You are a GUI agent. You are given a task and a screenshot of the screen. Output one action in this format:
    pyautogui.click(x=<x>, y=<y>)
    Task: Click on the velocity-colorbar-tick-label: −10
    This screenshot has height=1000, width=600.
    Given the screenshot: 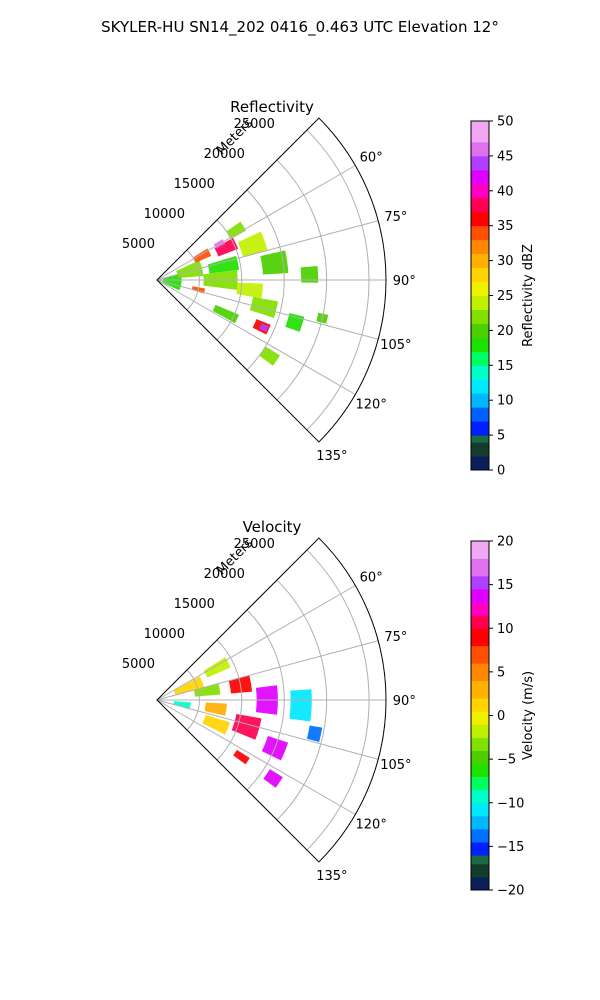 What is the action you would take?
    pyautogui.click(x=510, y=803)
    